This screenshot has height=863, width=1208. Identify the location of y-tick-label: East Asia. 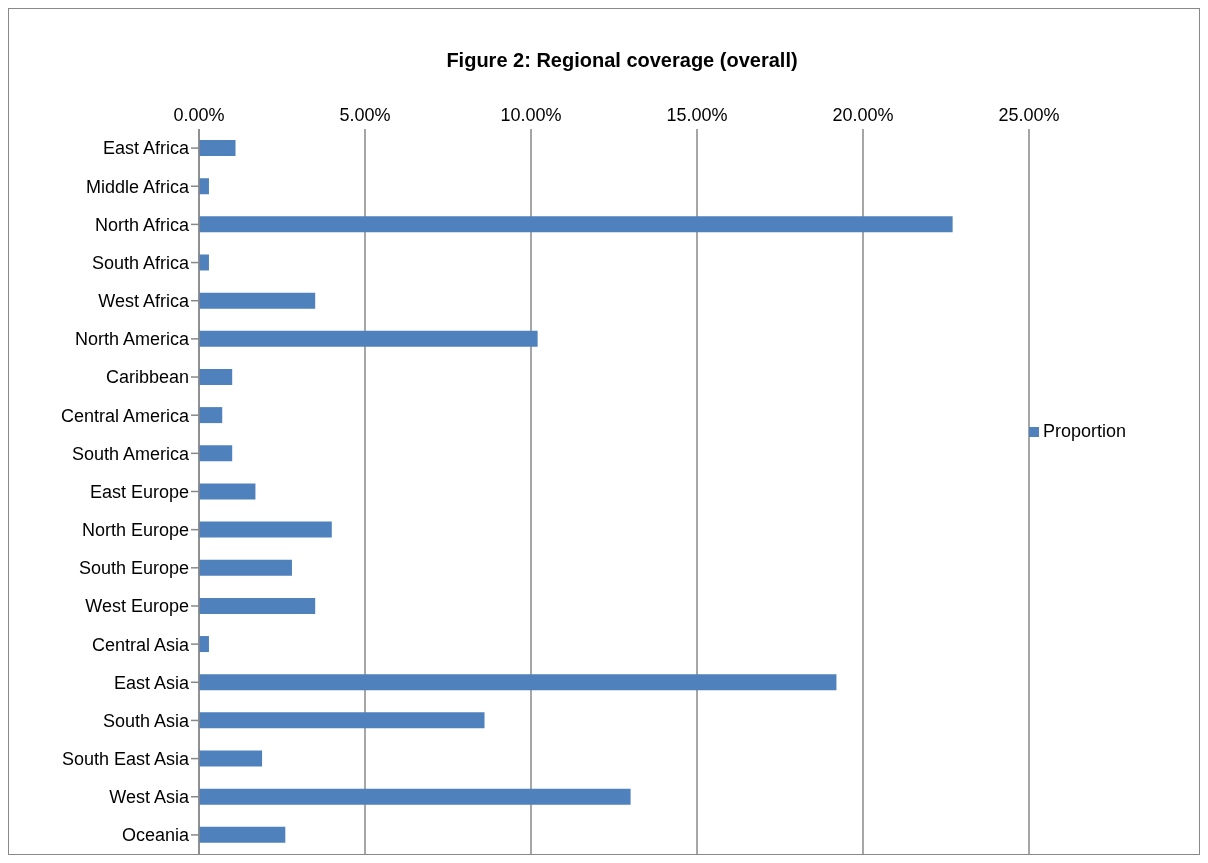
(151, 682).